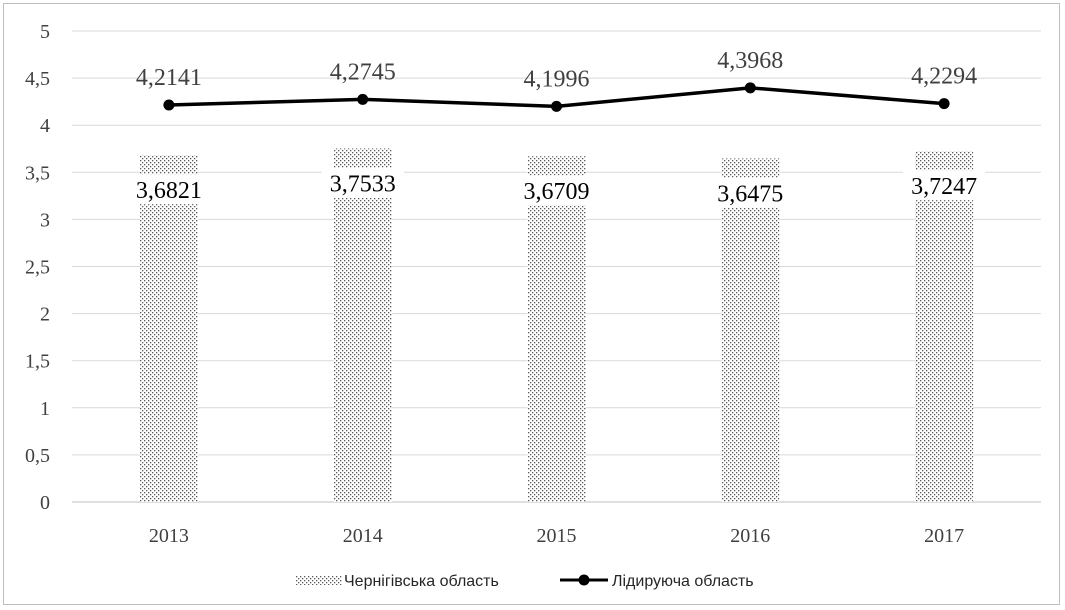  Describe the element at coordinates (37, 173) in the screenshot. I see `y-tick-label: 3,5` at that location.